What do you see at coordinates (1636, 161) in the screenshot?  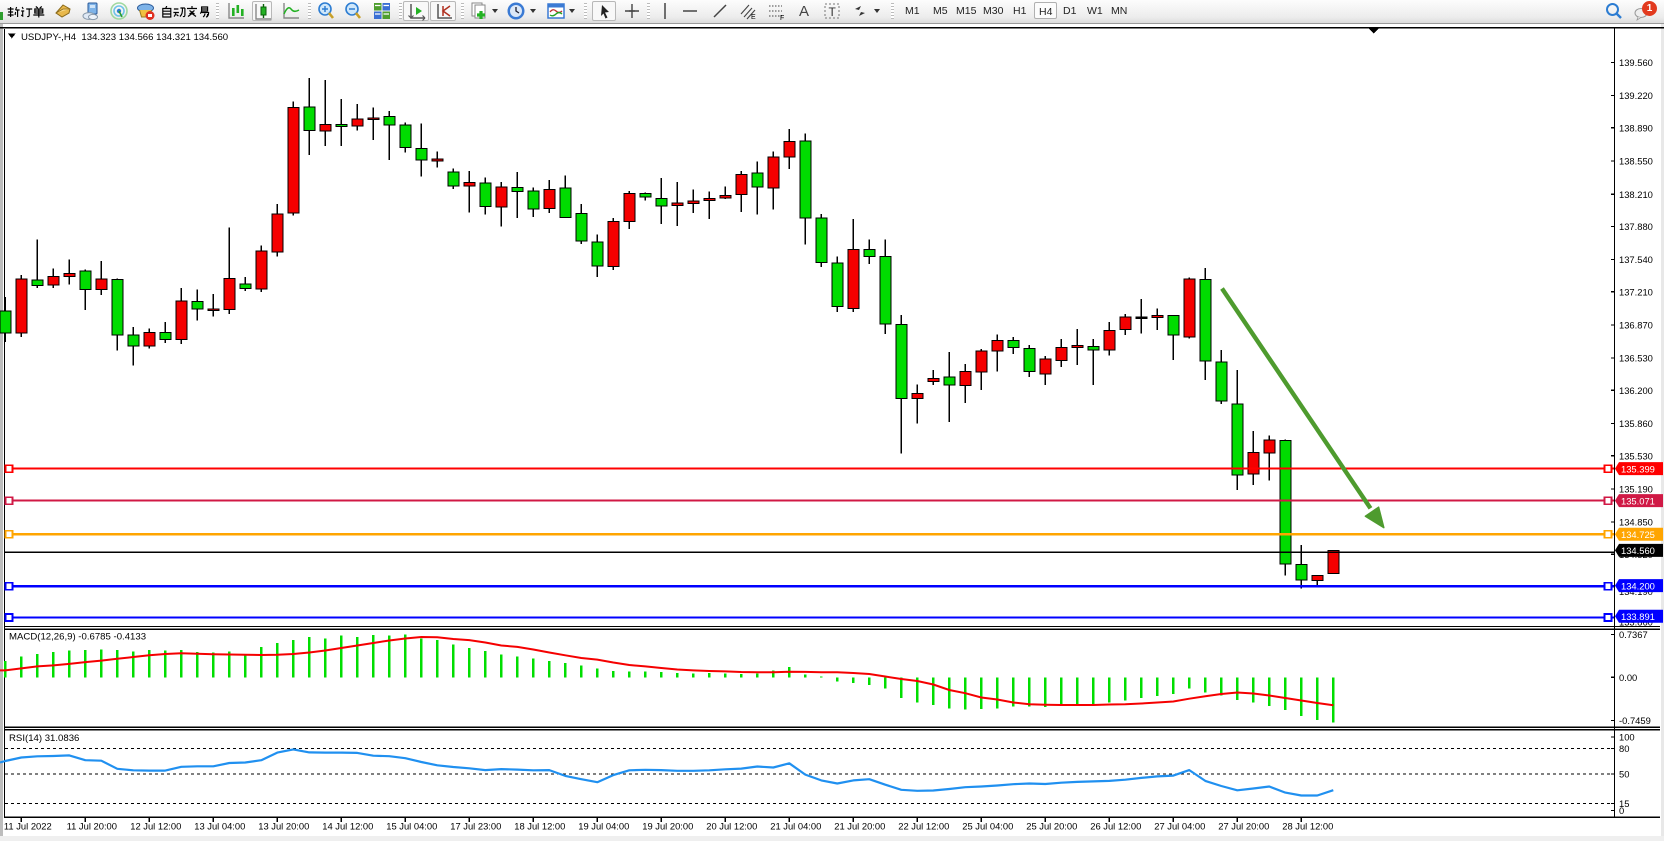 I see `svg-text: 138.550` at bounding box center [1636, 161].